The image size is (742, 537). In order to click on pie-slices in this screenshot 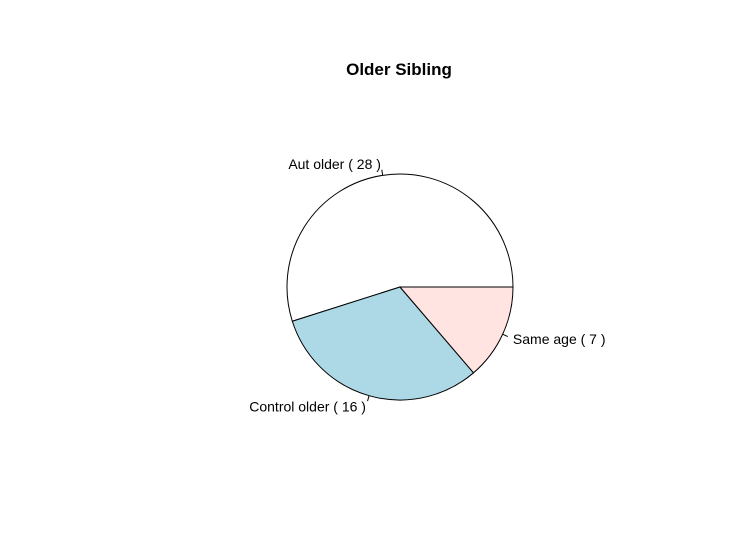, I will do `click(400, 287)`.